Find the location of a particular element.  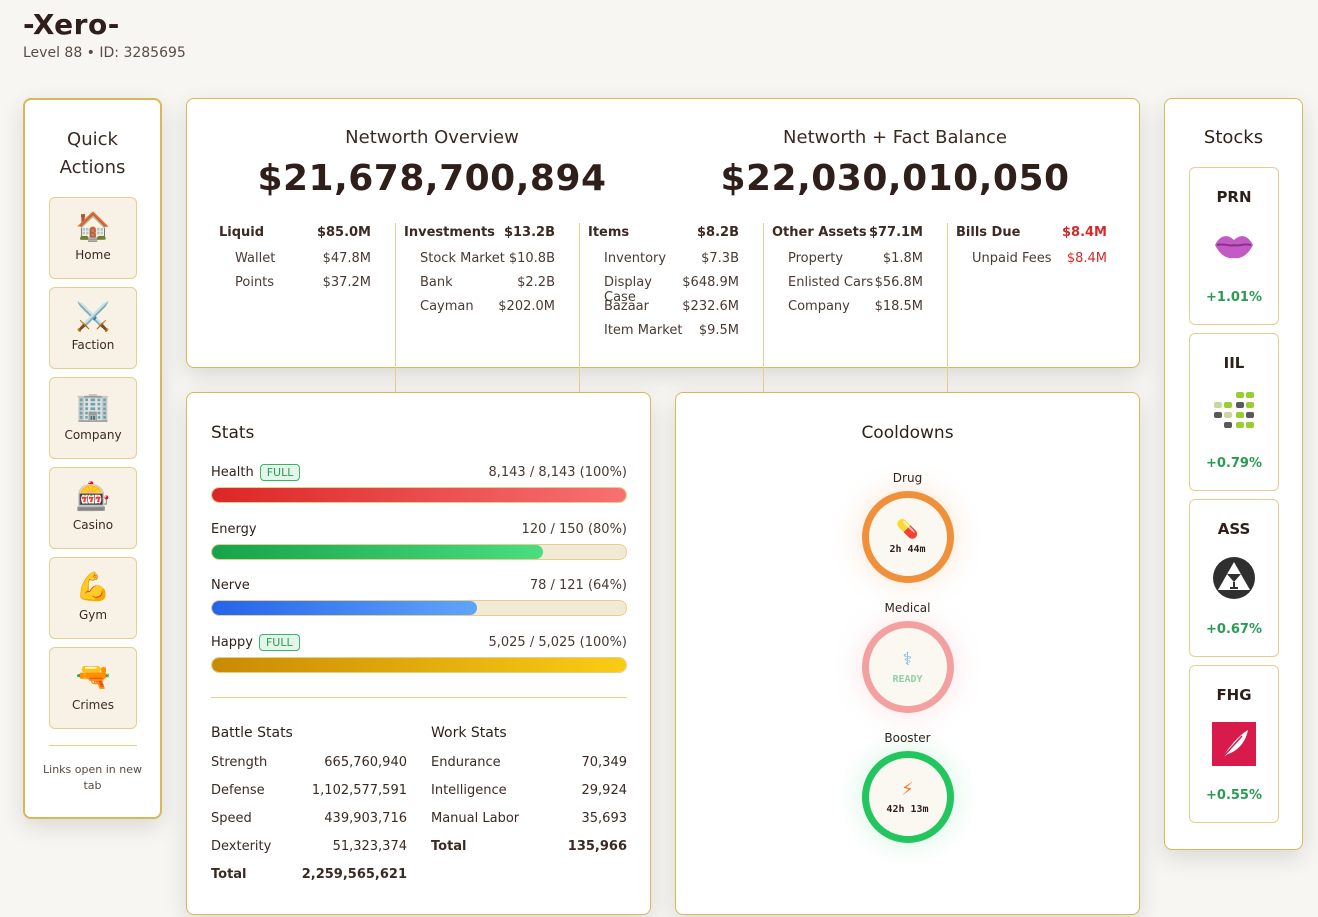

dexterity-label: Dexterity is located at coordinates (241, 846).